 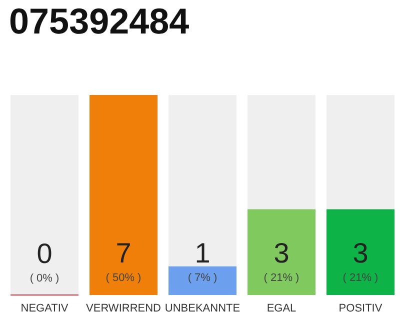 I want to click on x-tick-label: POSITIV, so click(x=360, y=308).